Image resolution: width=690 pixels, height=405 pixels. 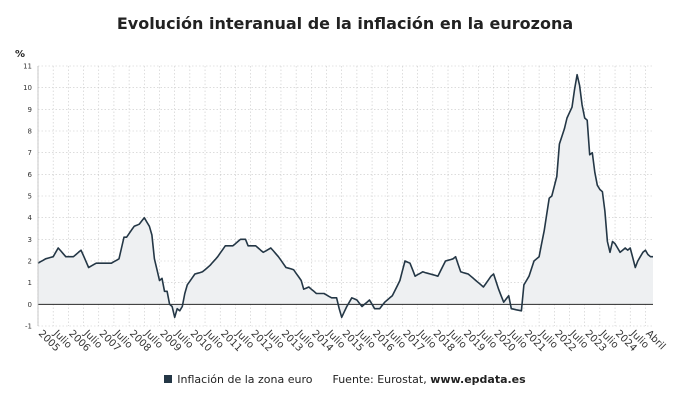 I want to click on y-tick-label: 3, so click(x=30, y=240).